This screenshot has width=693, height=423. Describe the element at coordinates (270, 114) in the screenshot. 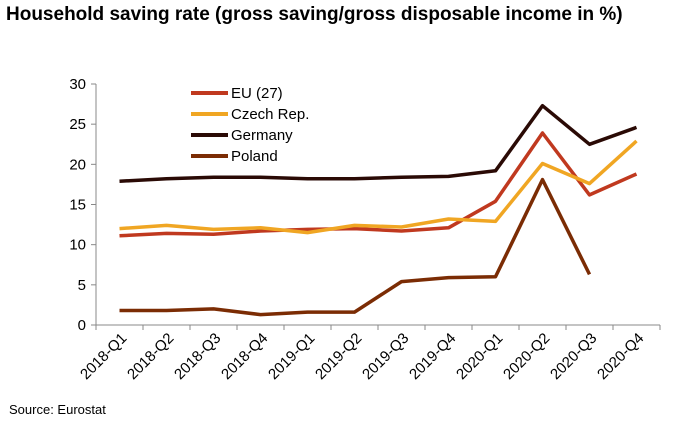

I see `legend-label: Czech Rep.` at that location.